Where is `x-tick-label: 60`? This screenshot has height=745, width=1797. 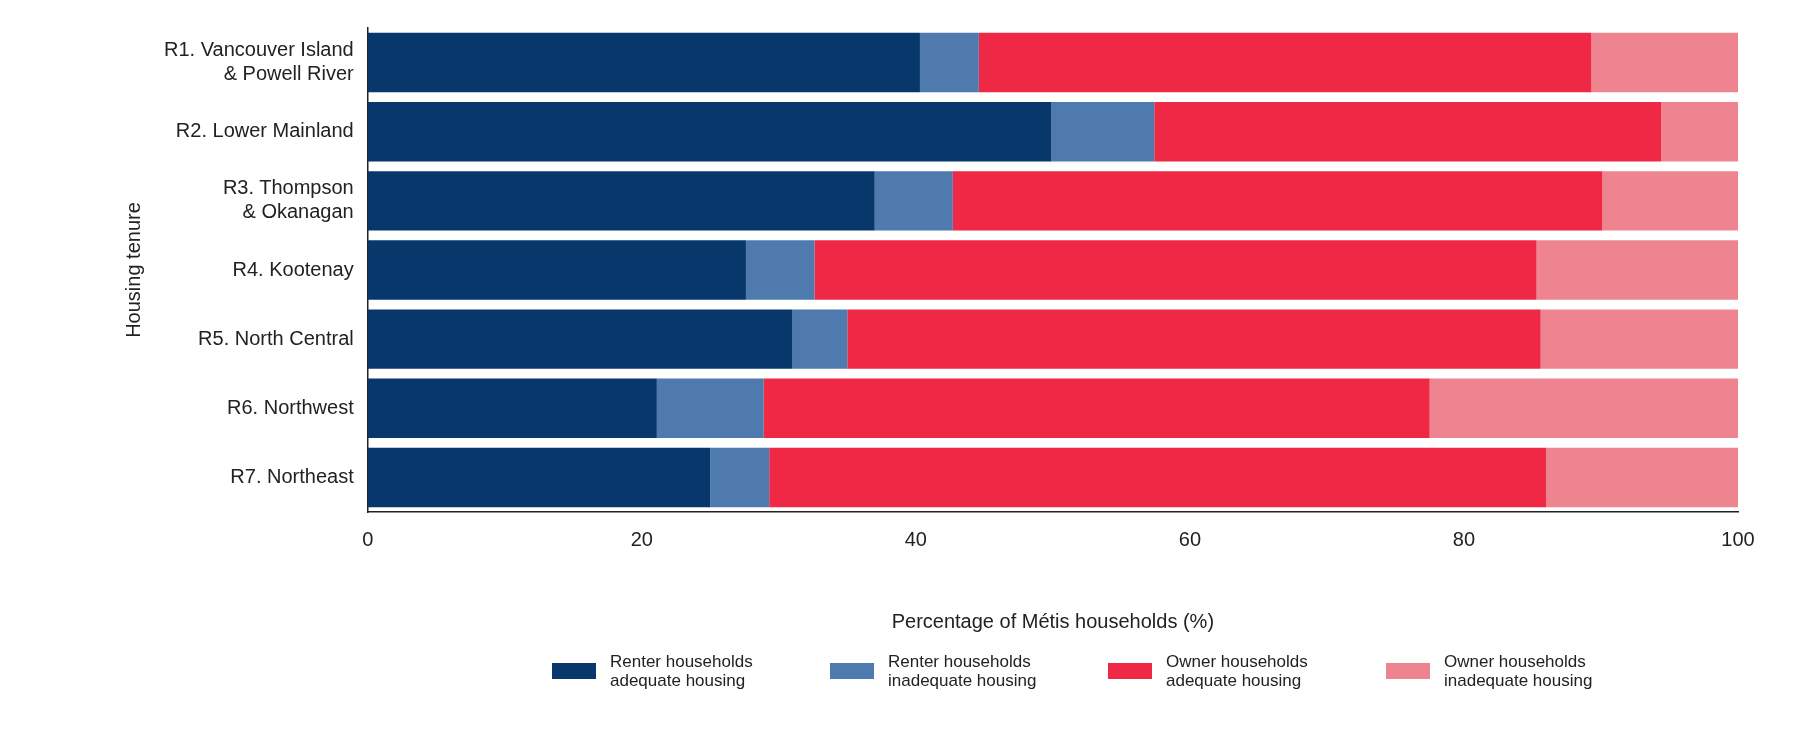
x-tick-label: 60 is located at coordinates (1190, 538).